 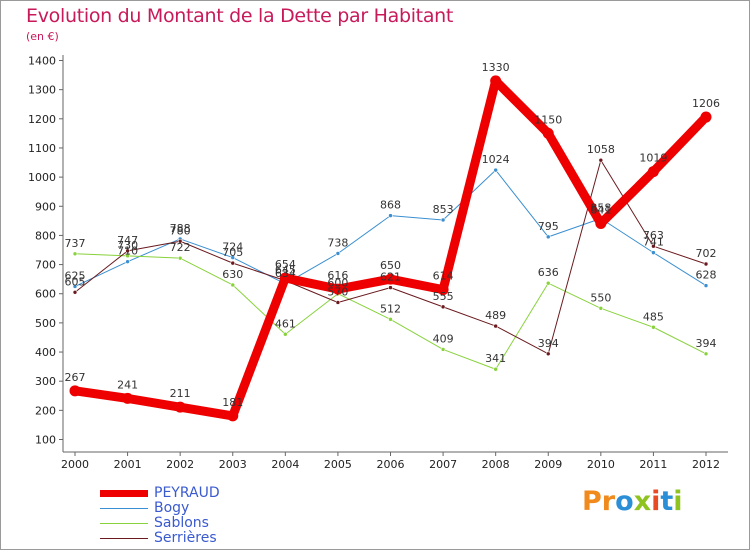 I want to click on y-tick-label: 1000, so click(x=42, y=177).